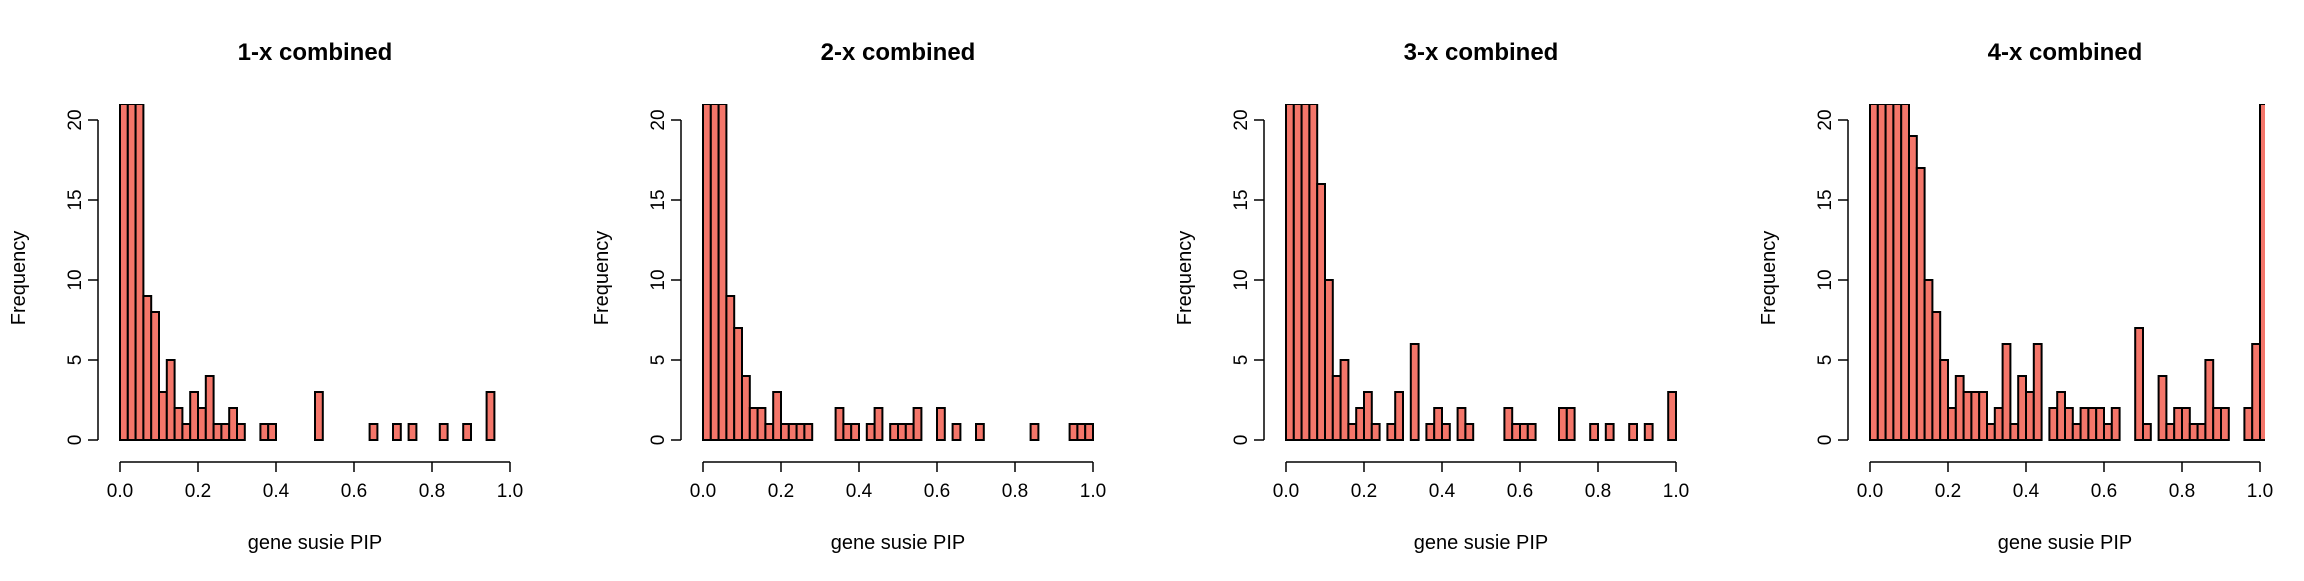  I want to click on chart-title: 2-x combined, so click(898, 52).